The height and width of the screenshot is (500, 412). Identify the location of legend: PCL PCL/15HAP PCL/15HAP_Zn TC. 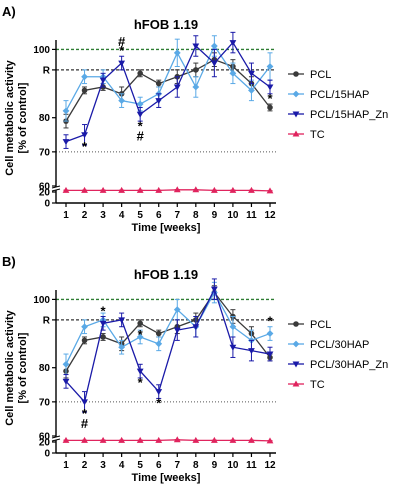
(338, 105).